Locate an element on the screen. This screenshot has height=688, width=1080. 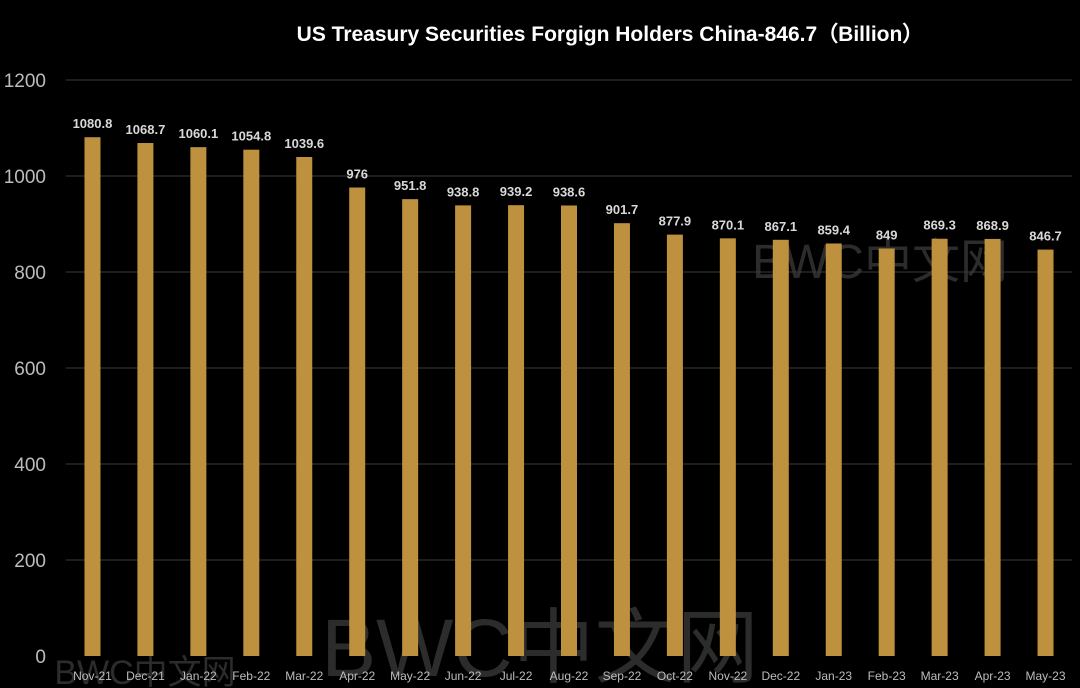
bar-value-label: 901.7 is located at coordinates (622, 209).